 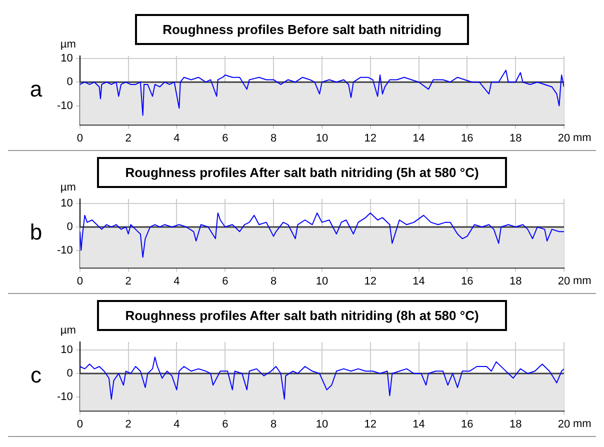 What do you see at coordinates (302, 172) in the screenshot?
I see `chart-title: Roughness profiles After salt bath nitriding (5h at 580 °C)` at bounding box center [302, 172].